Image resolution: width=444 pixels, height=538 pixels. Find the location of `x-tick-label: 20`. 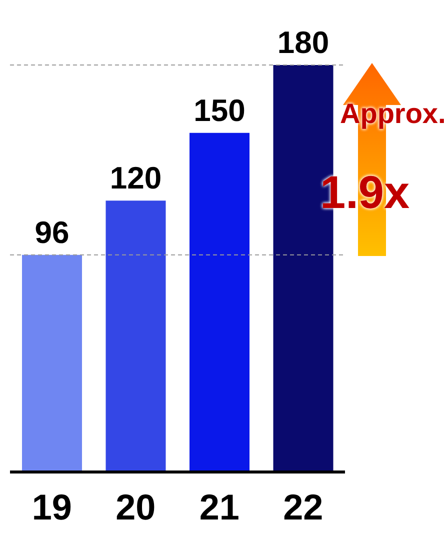

x-tick-label: 20 is located at coordinates (136, 507).